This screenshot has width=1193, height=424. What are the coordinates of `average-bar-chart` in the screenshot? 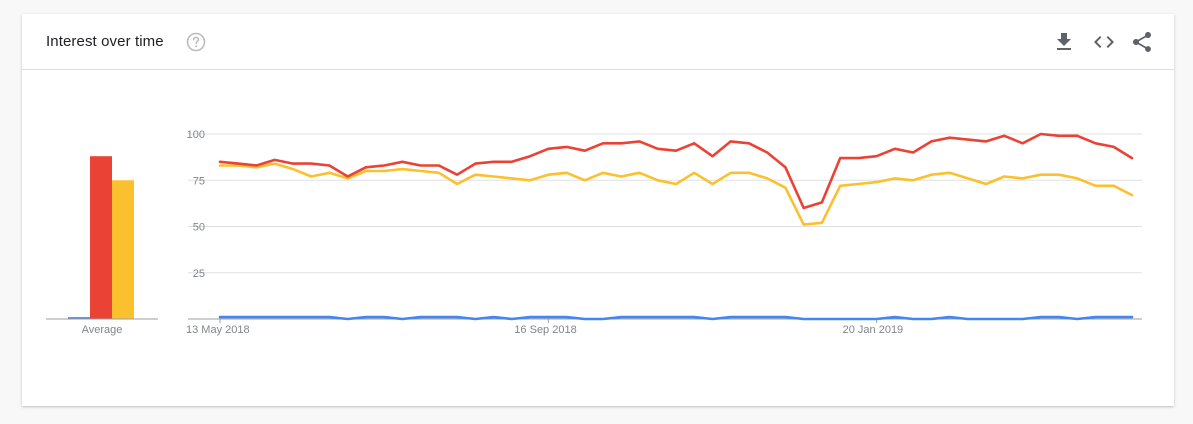 It's located at (101, 237).